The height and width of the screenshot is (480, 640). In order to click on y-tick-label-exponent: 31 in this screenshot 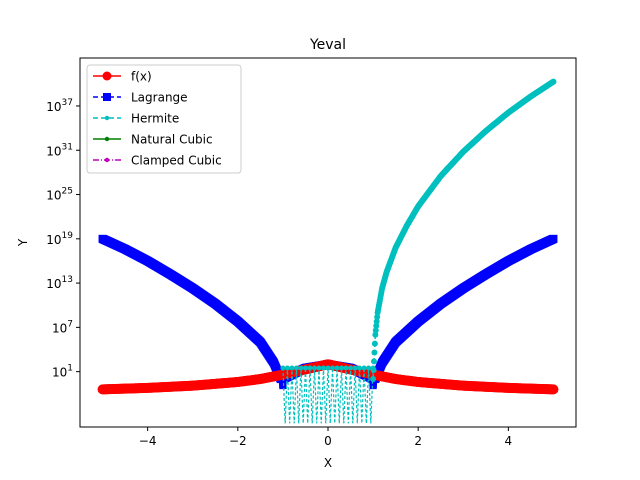, I will do `click(67, 147)`.